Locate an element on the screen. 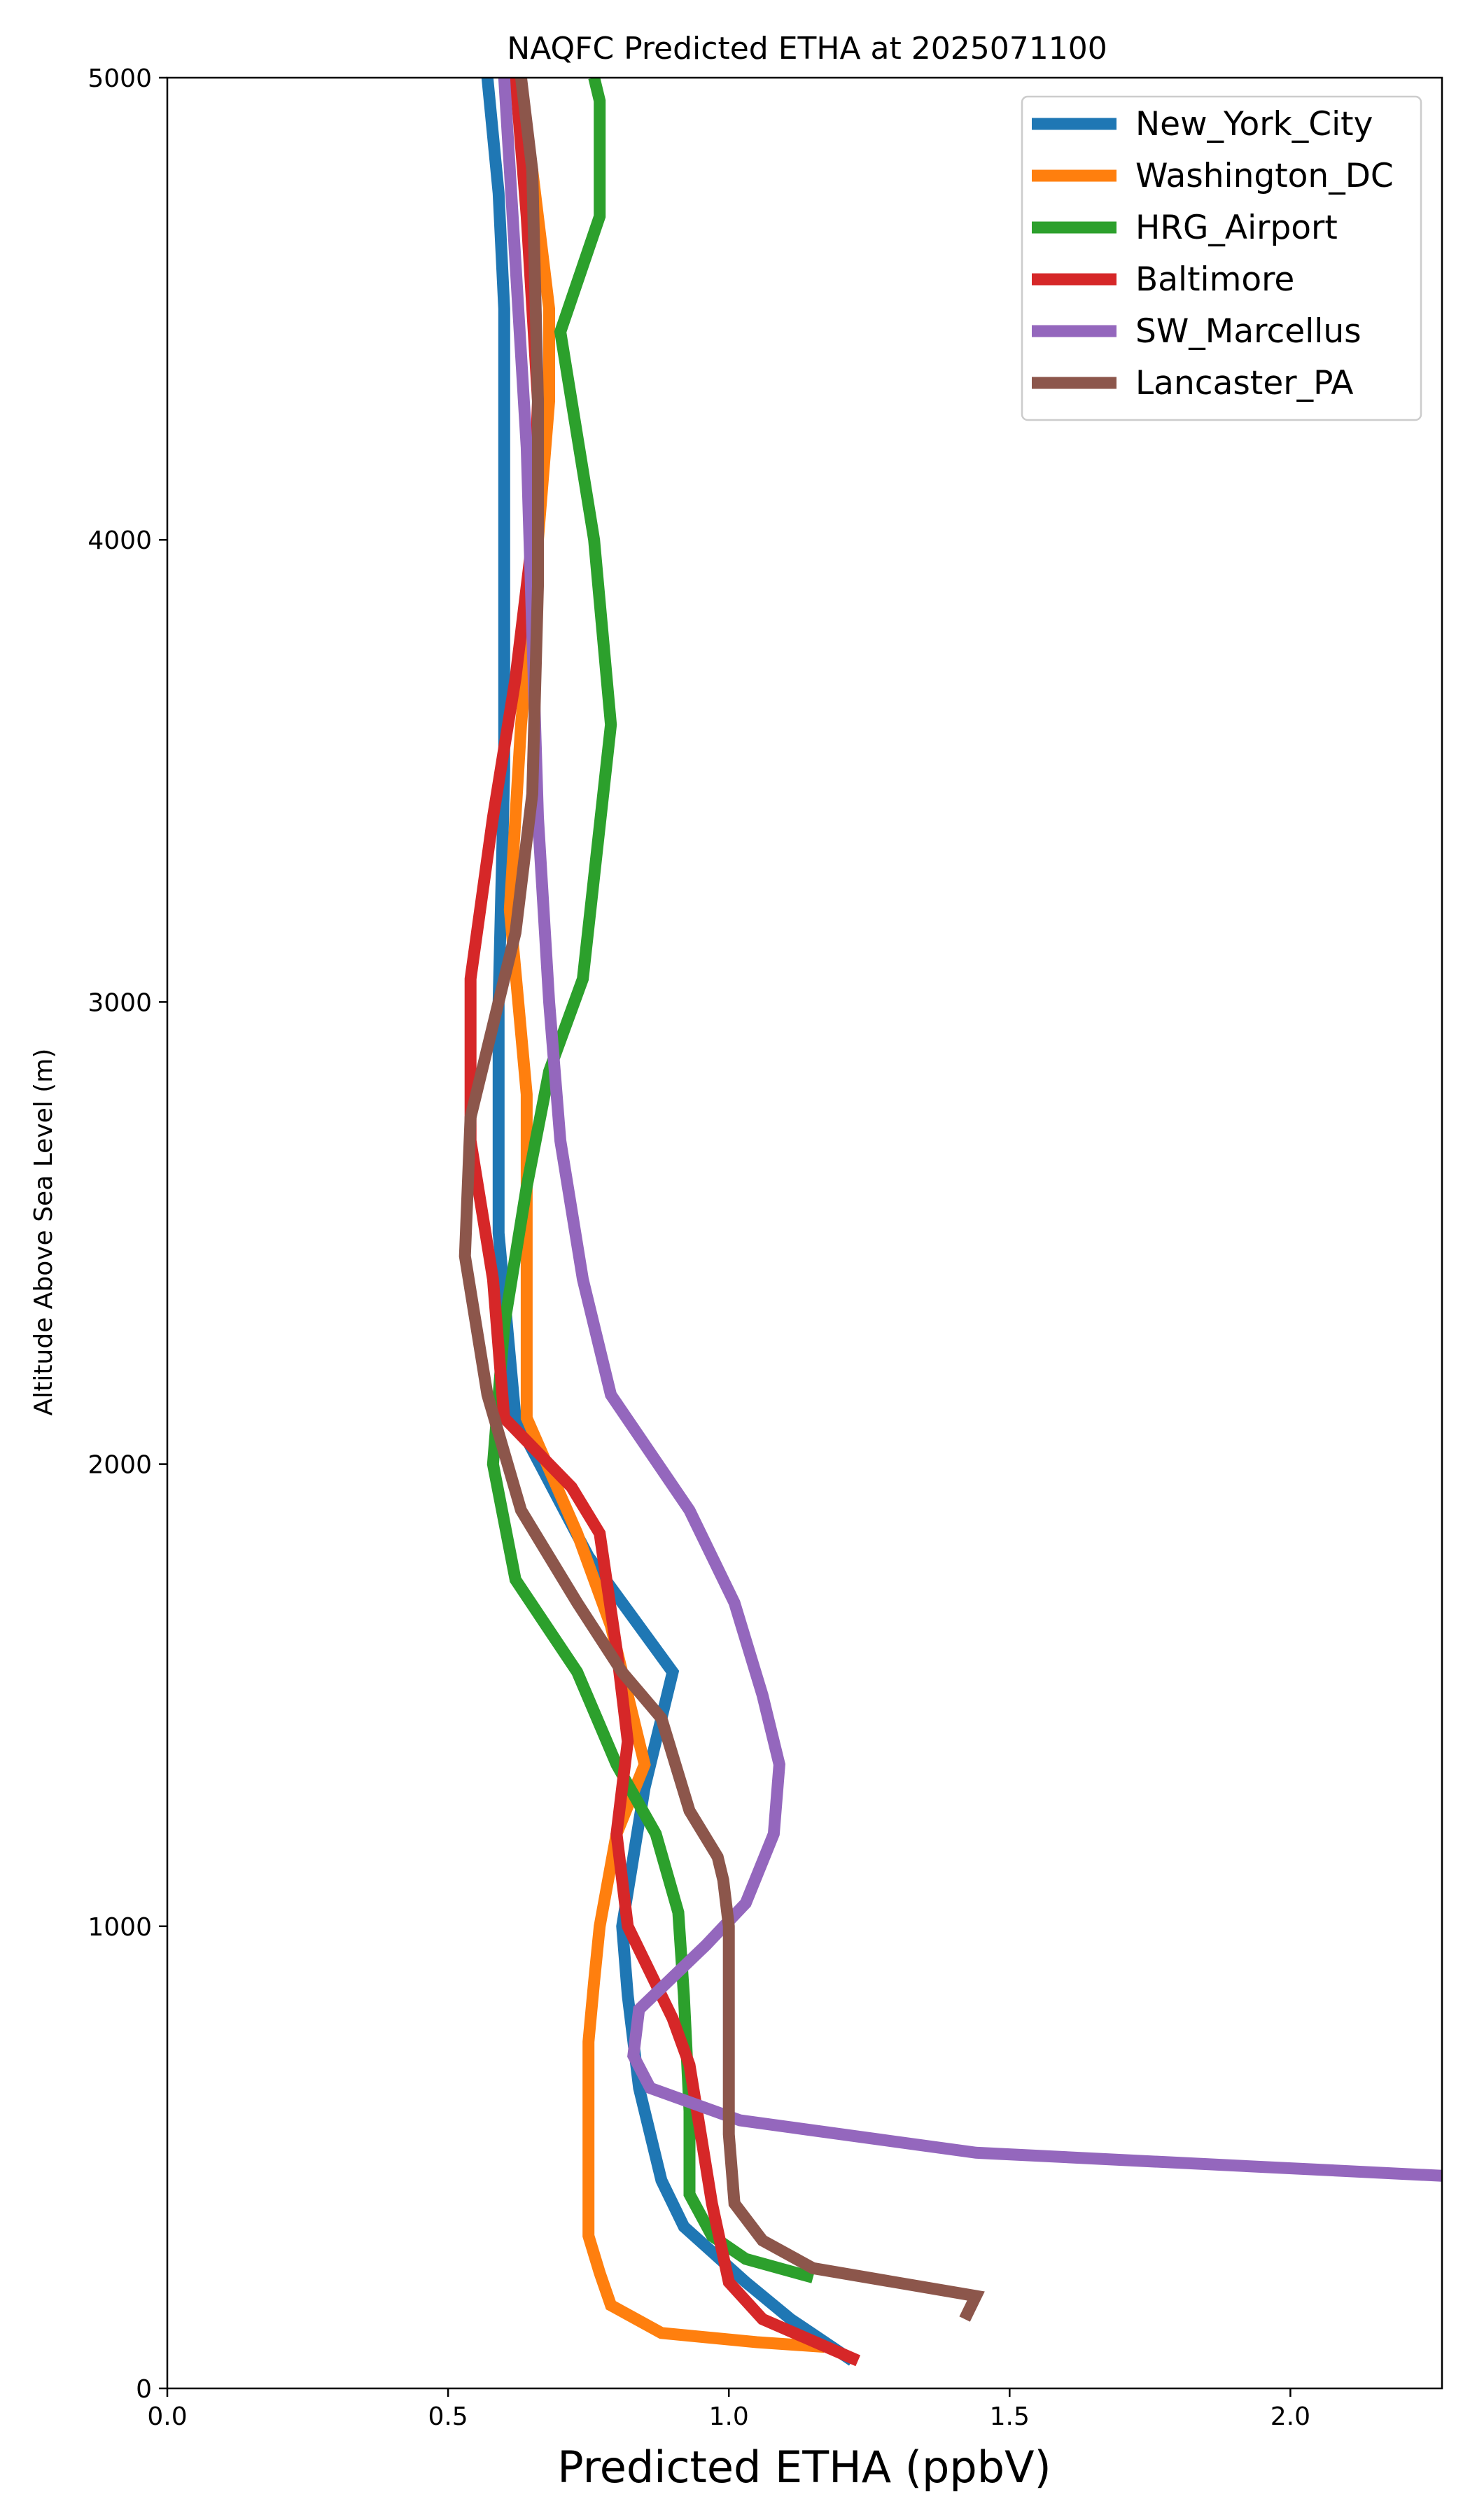 This screenshot has height=2520, width=1470. legend-box is located at coordinates (1221, 258).